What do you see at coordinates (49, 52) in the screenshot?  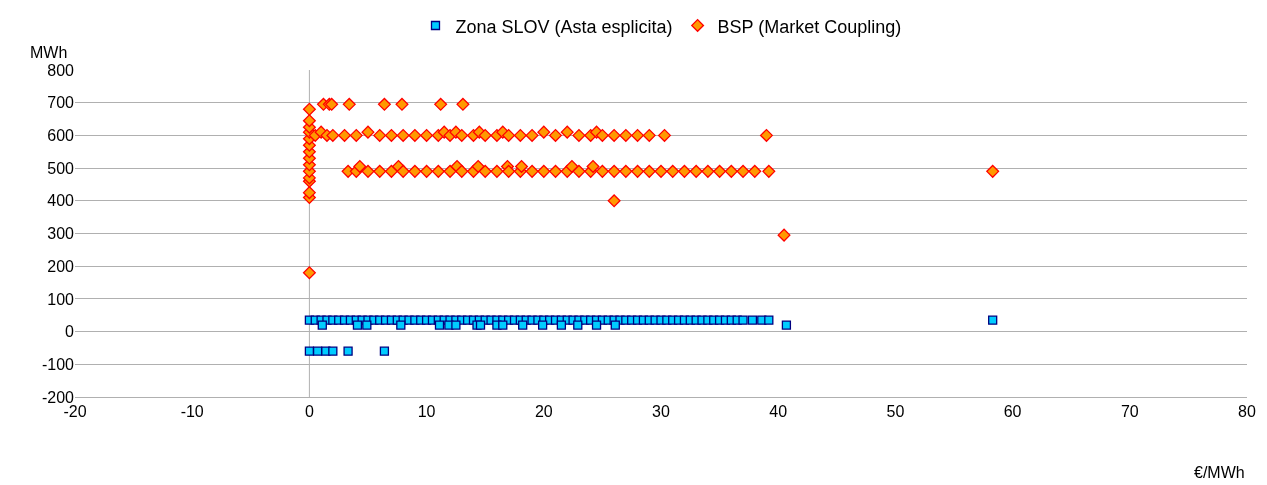 I see `y-axis-title: MWh` at bounding box center [49, 52].